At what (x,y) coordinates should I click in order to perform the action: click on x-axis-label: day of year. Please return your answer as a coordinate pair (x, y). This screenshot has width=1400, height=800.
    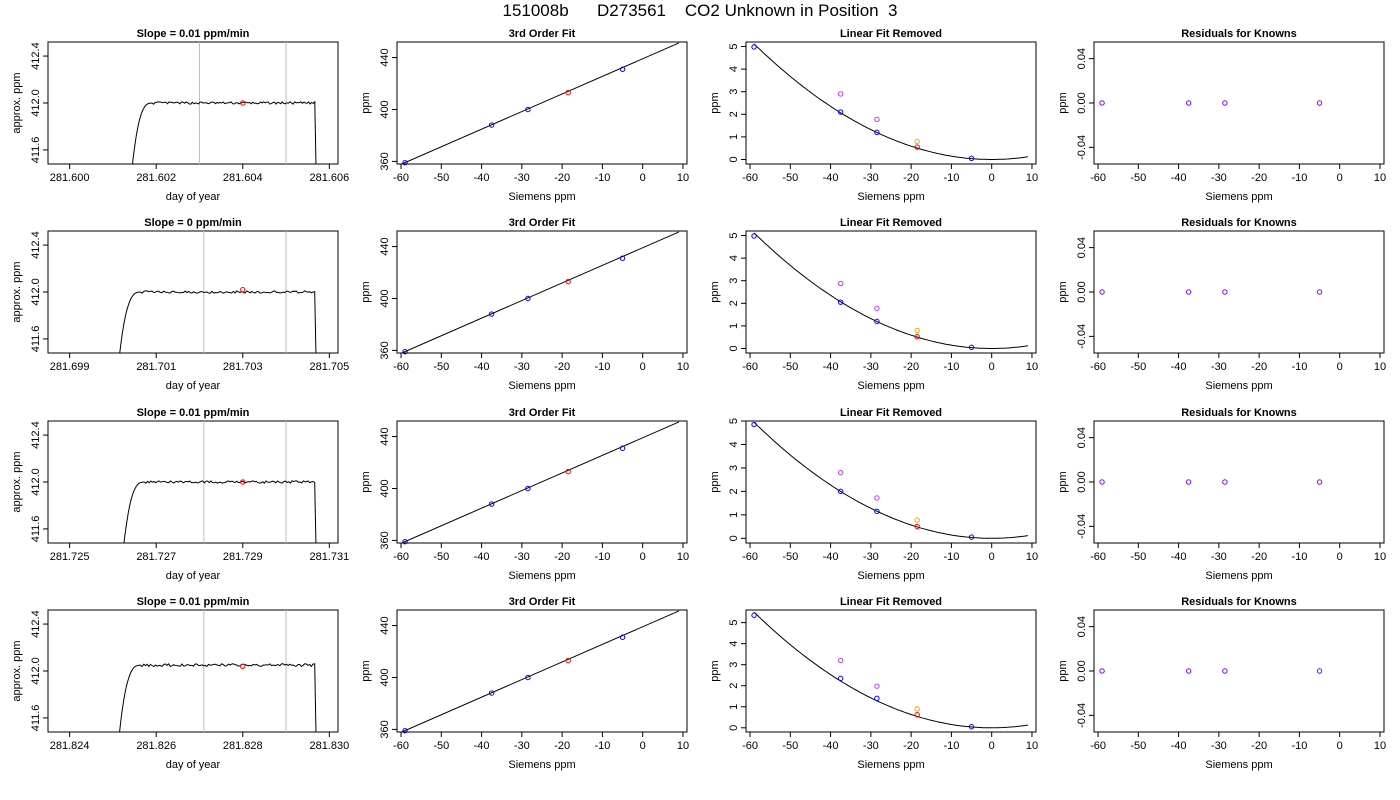
    Looking at the image, I should click on (193, 197).